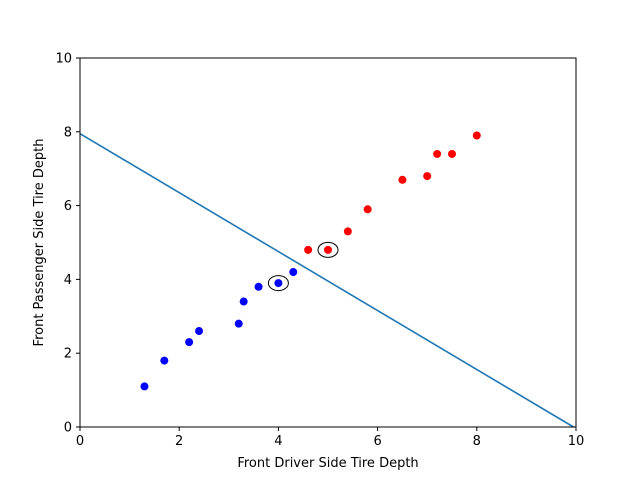 This screenshot has height=480, width=640. What do you see at coordinates (39, 243) in the screenshot?
I see `y-axis-label: Front Passenger Side Tire Depth` at bounding box center [39, 243].